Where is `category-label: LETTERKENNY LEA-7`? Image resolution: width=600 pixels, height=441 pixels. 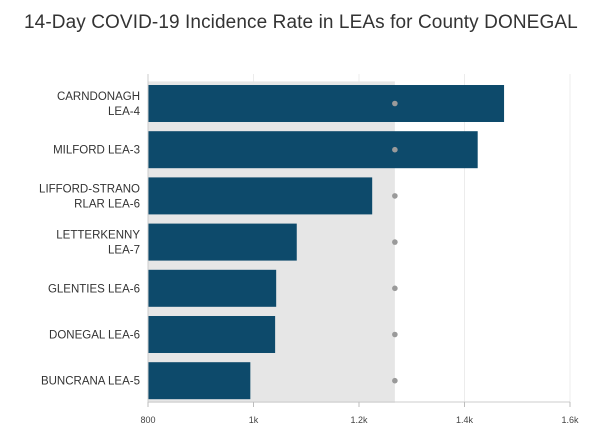 category-label: LETTERKENNY LEA-7 is located at coordinates (98, 243).